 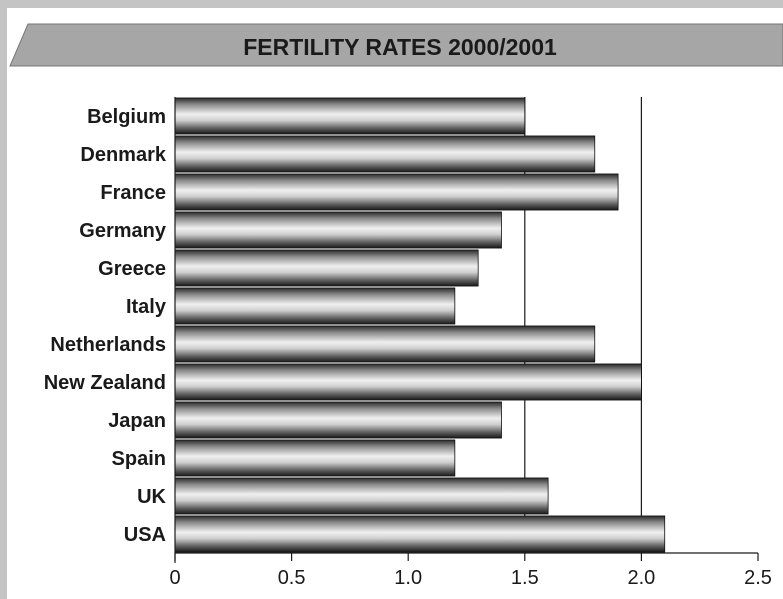 I want to click on chart-title: FERTILITY RATES 2000/2001, so click(x=400, y=47).